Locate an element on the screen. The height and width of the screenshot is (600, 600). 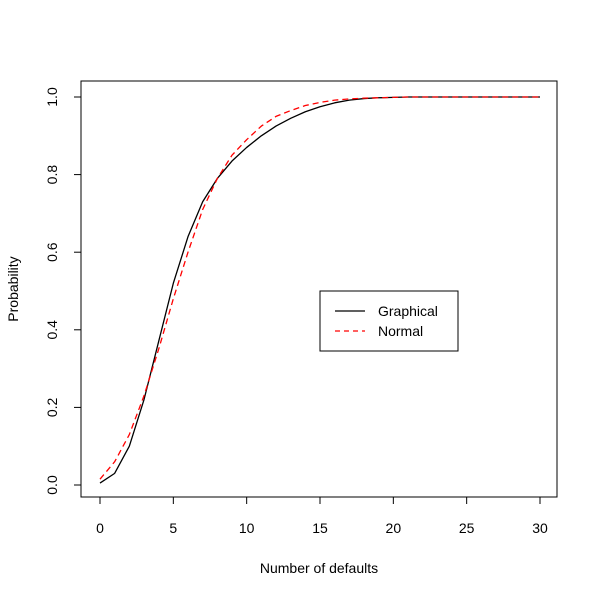
legend-box is located at coordinates (389, 321).